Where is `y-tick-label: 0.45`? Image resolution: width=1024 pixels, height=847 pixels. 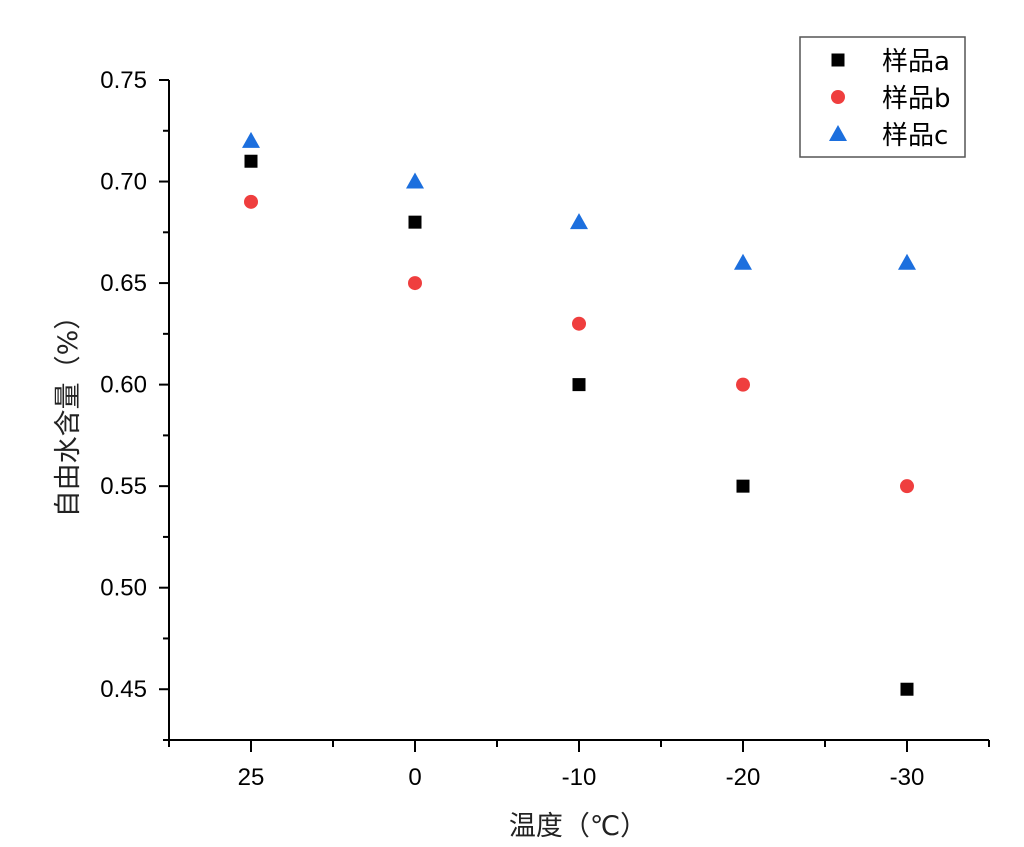
y-tick-label: 0.45 is located at coordinates (123, 689).